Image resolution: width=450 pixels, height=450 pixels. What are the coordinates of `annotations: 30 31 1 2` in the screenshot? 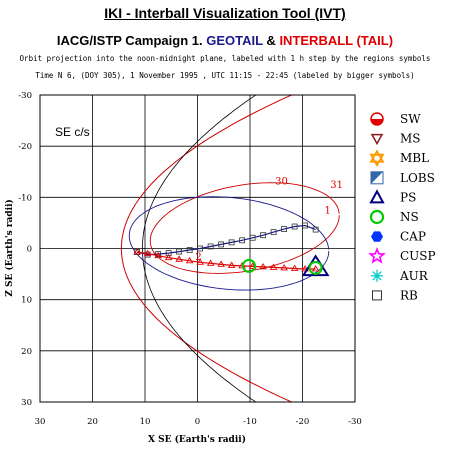 It's located at (269, 220).